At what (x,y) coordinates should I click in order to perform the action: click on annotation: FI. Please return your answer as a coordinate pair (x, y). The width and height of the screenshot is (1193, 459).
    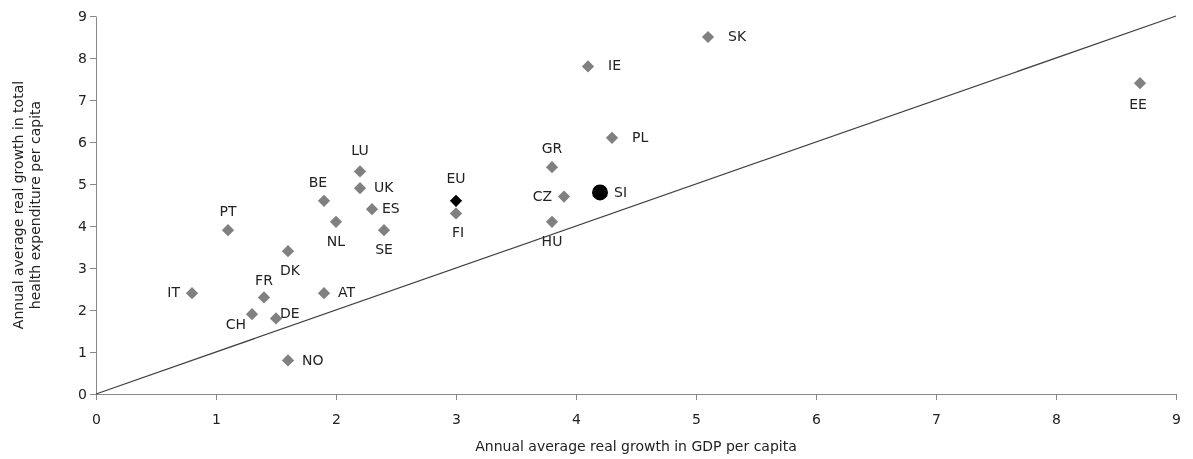
    Looking at the image, I should click on (458, 232).